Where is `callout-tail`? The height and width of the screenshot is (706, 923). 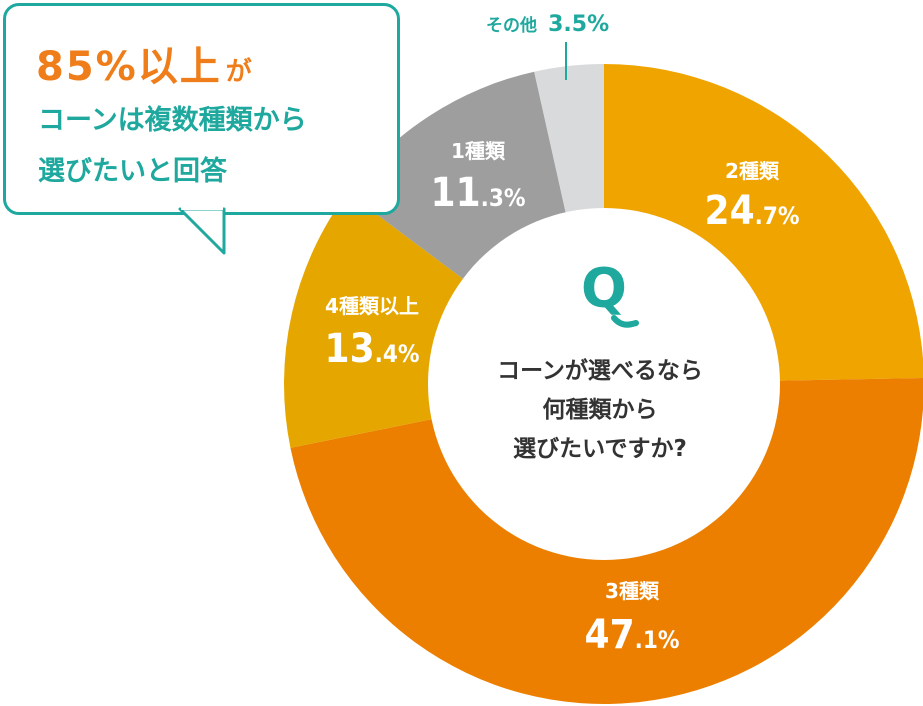
callout-tail is located at coordinates (202, 229).